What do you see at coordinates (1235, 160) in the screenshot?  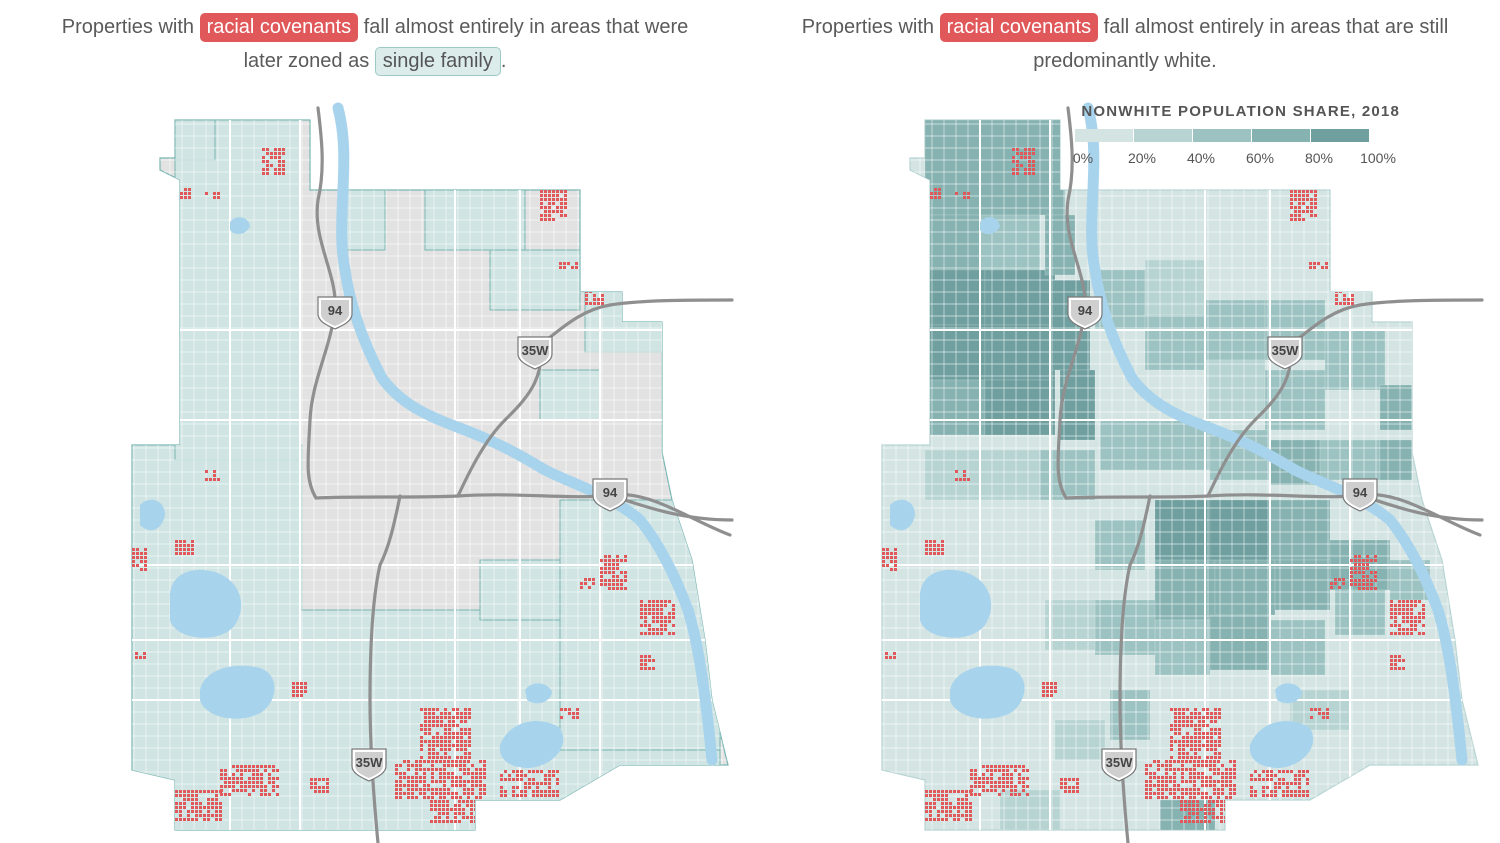 I see `legend-labels: 0% 20% 40% 60% 80% 100%` at bounding box center [1235, 160].